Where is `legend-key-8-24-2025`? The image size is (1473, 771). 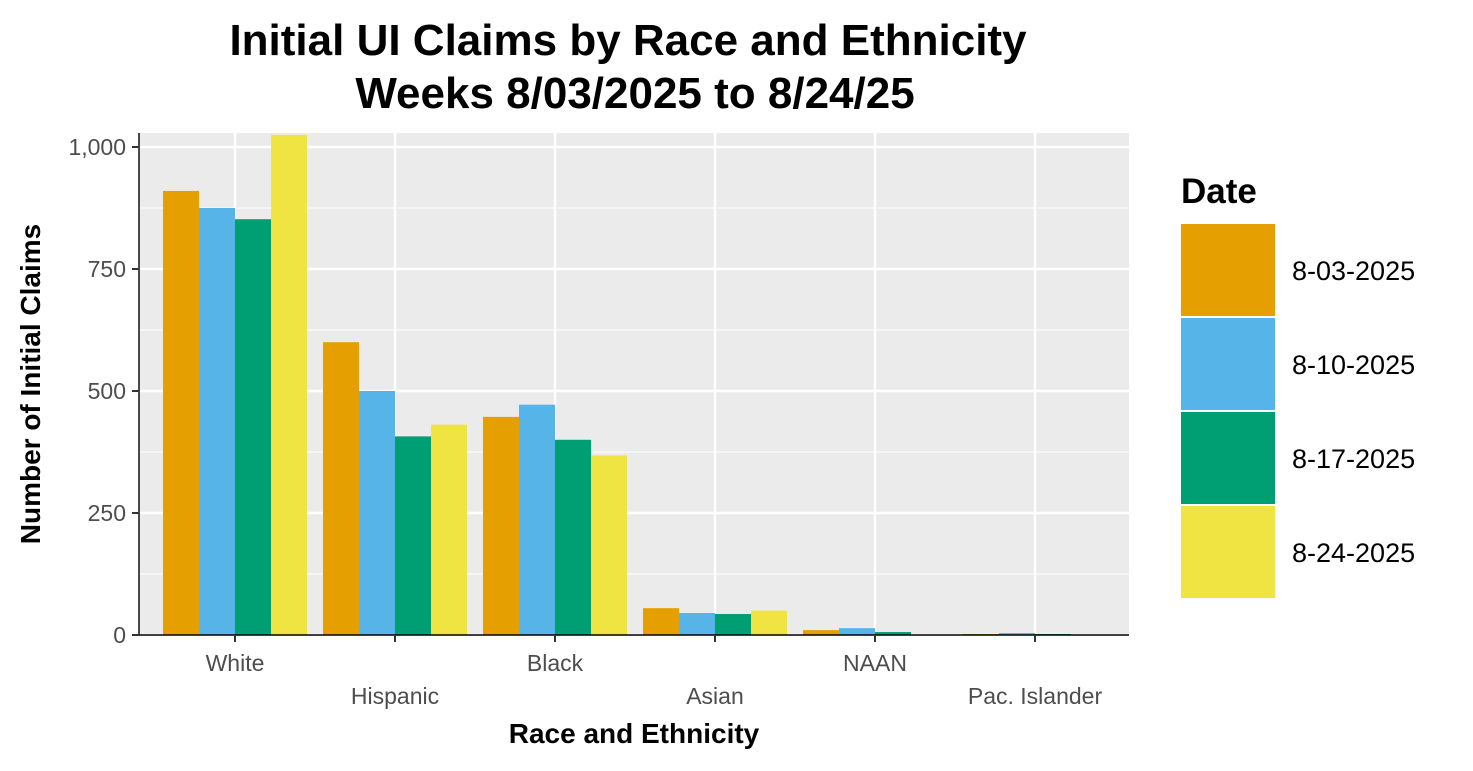
legend-key-8-24-2025 is located at coordinates (1228, 552).